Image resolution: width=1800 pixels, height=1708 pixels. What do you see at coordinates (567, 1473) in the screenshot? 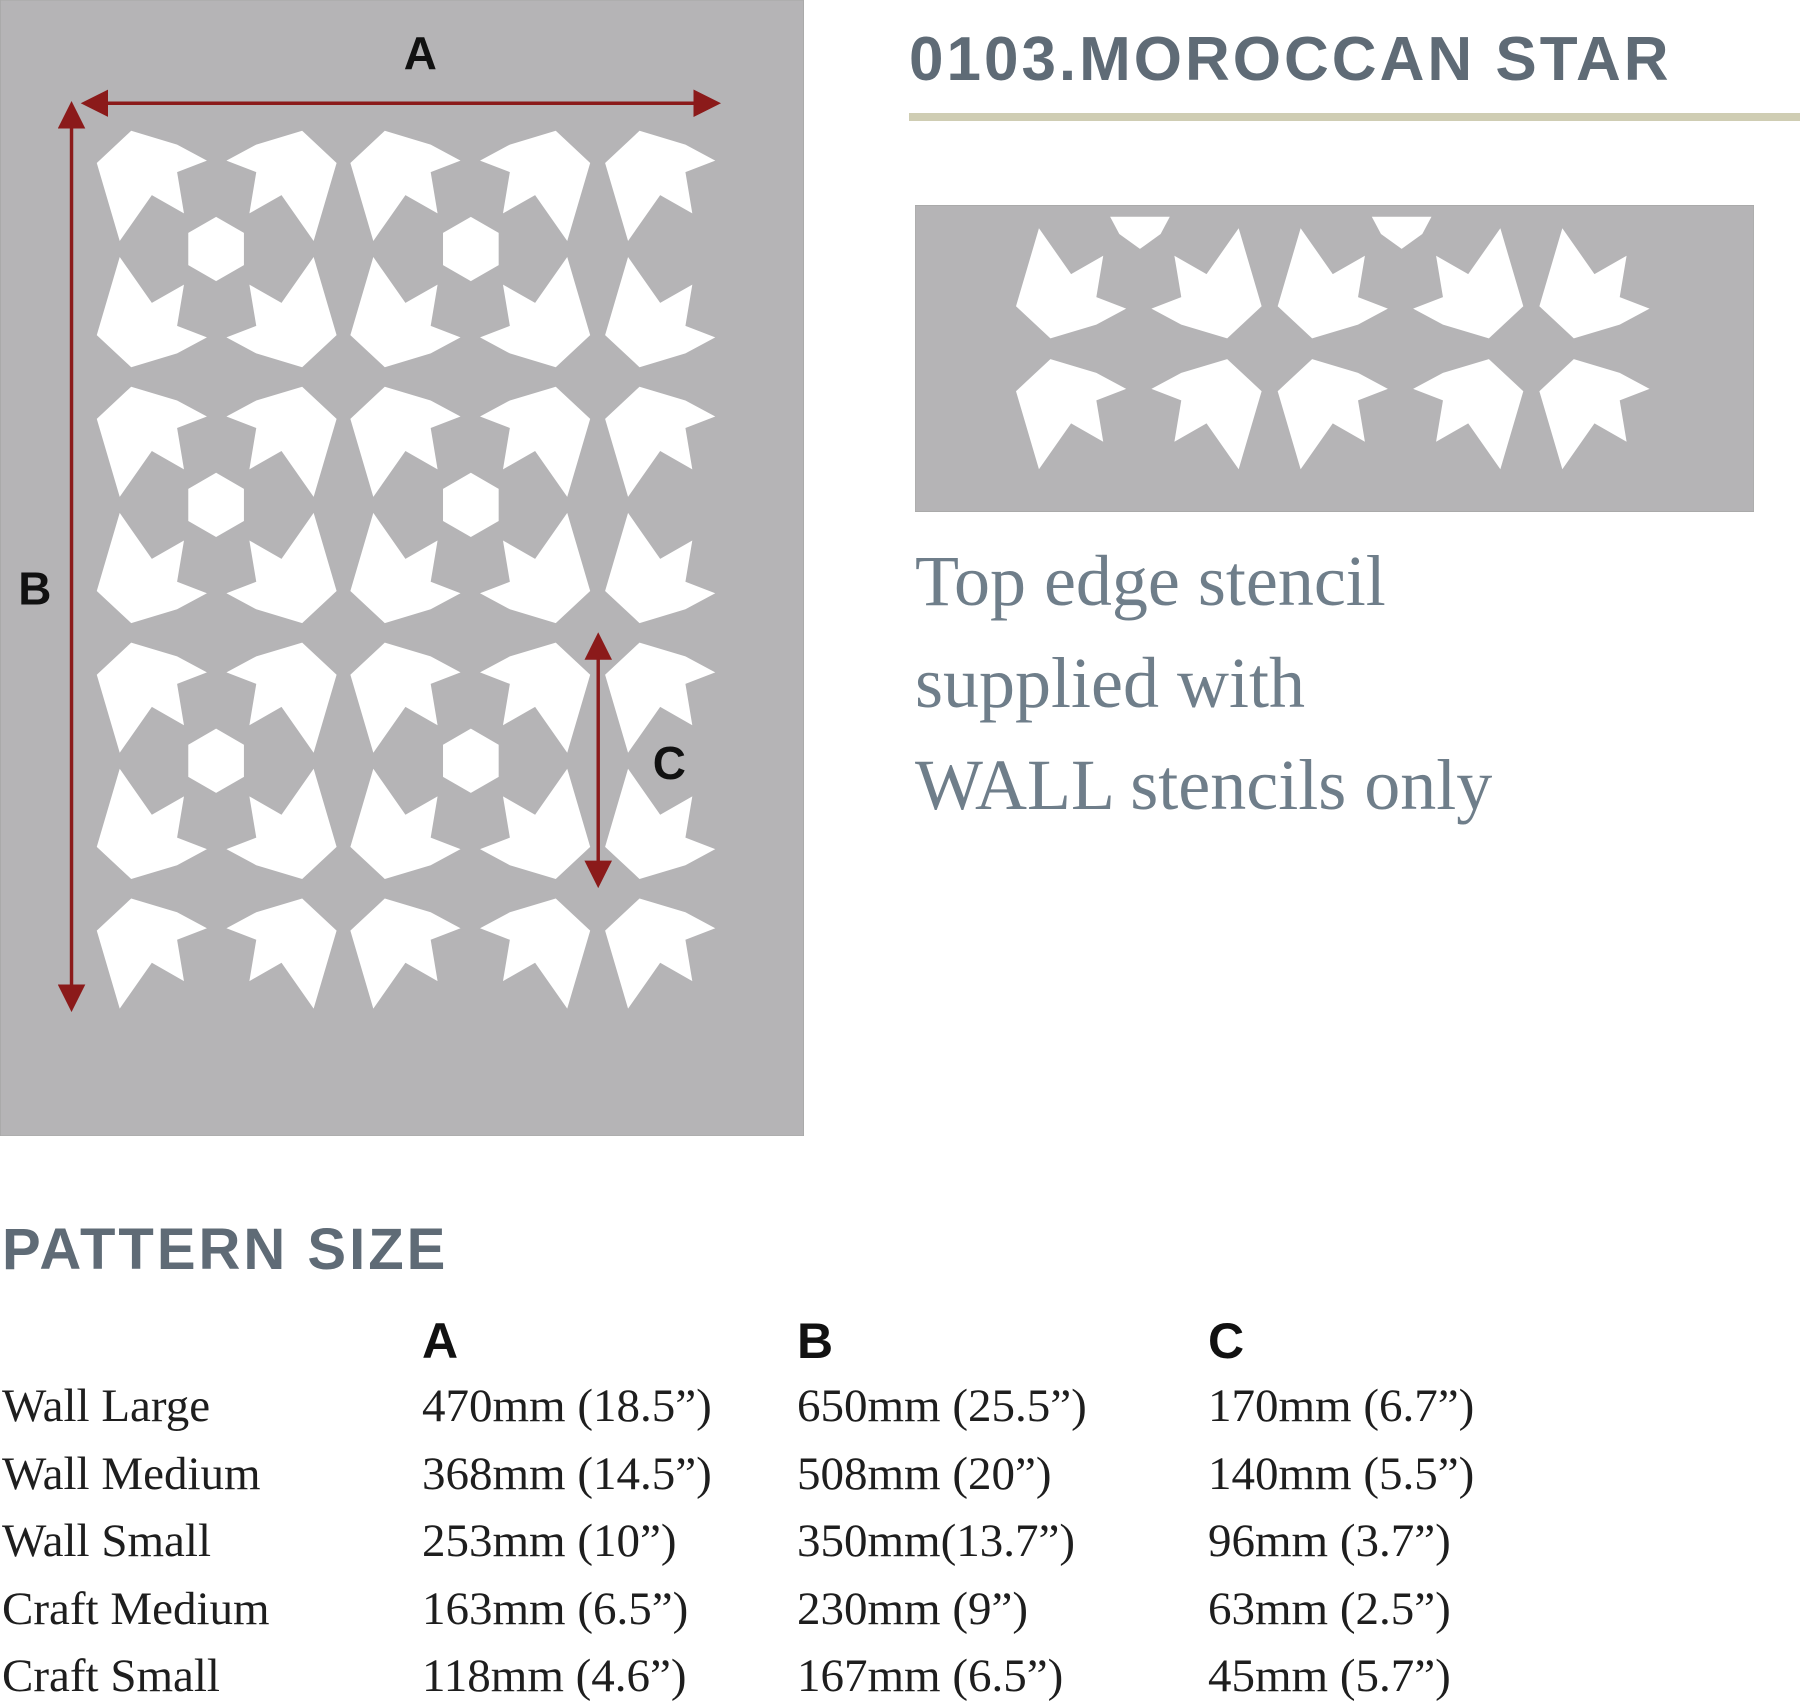
I see `size-cell: 368mm (14.5”)` at bounding box center [567, 1473].